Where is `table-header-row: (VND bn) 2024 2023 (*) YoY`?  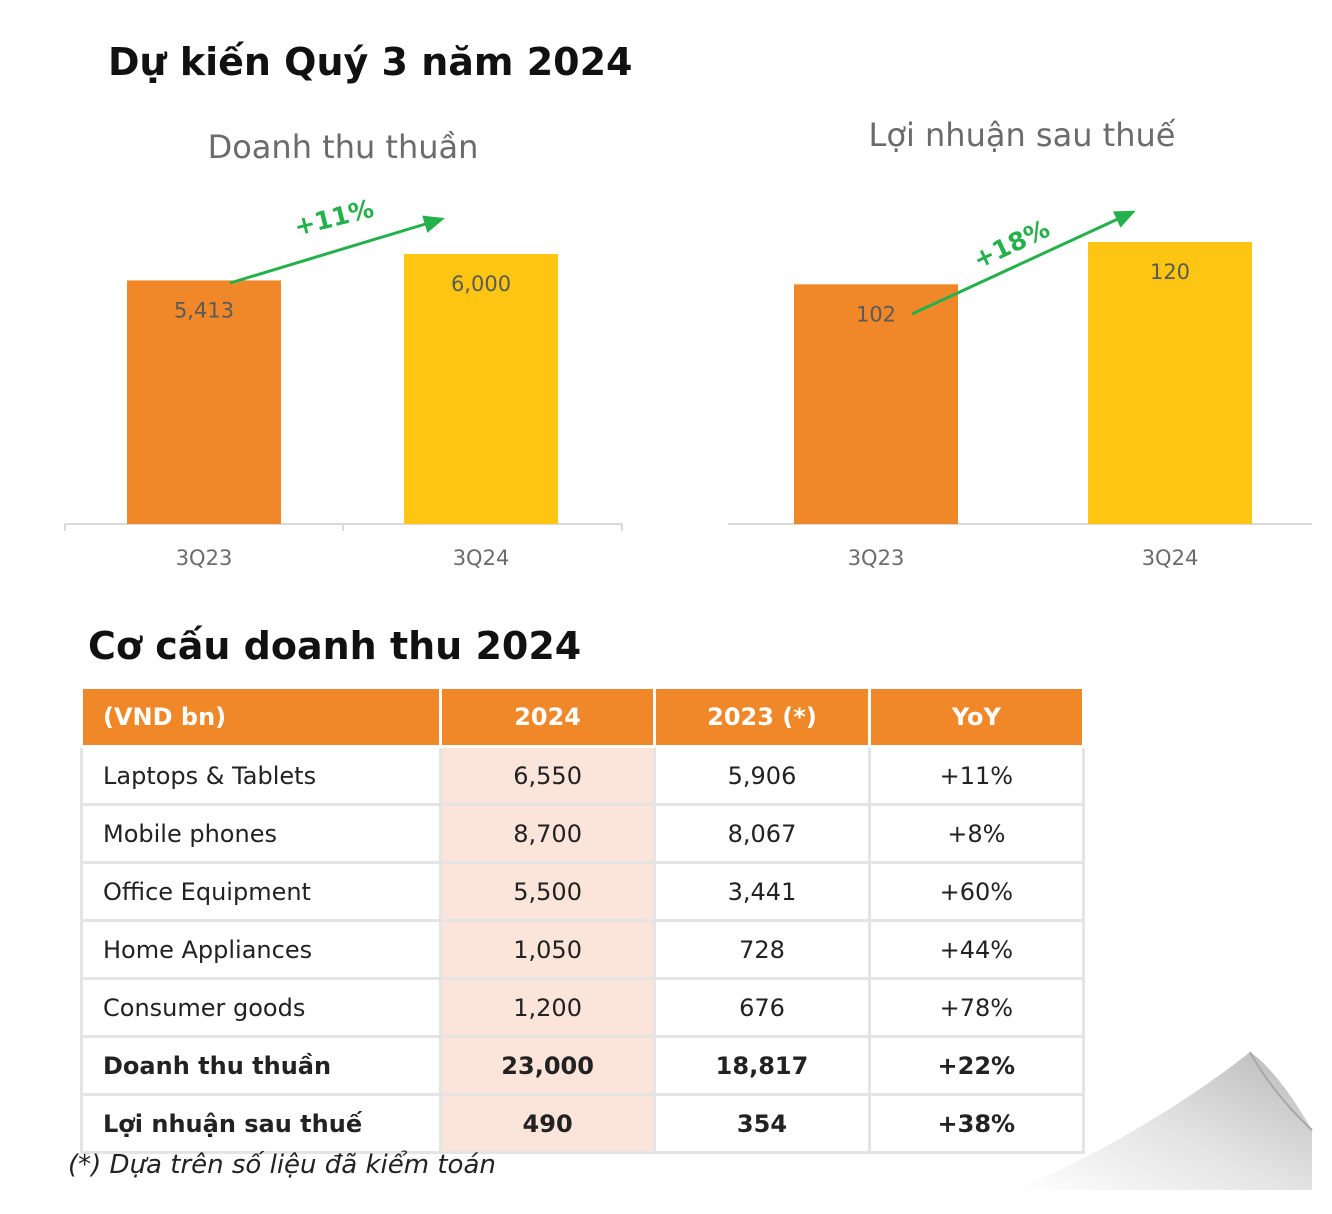
table-header-row: (VND bn) 2024 2023 (*) YoY is located at coordinates (583, 717).